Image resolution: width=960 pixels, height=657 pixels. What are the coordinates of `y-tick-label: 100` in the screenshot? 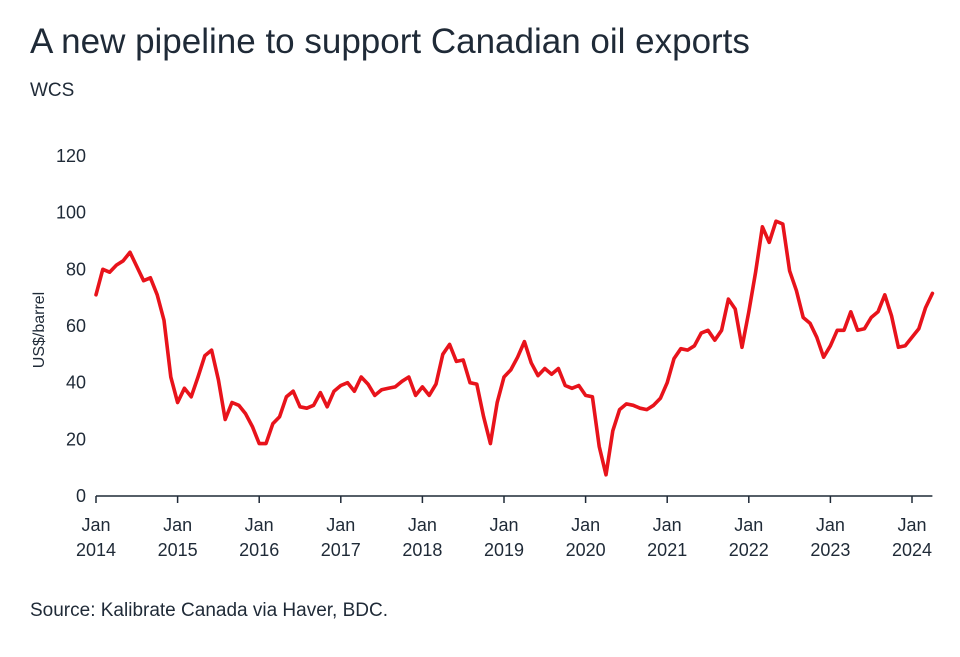 It's located at (71, 213).